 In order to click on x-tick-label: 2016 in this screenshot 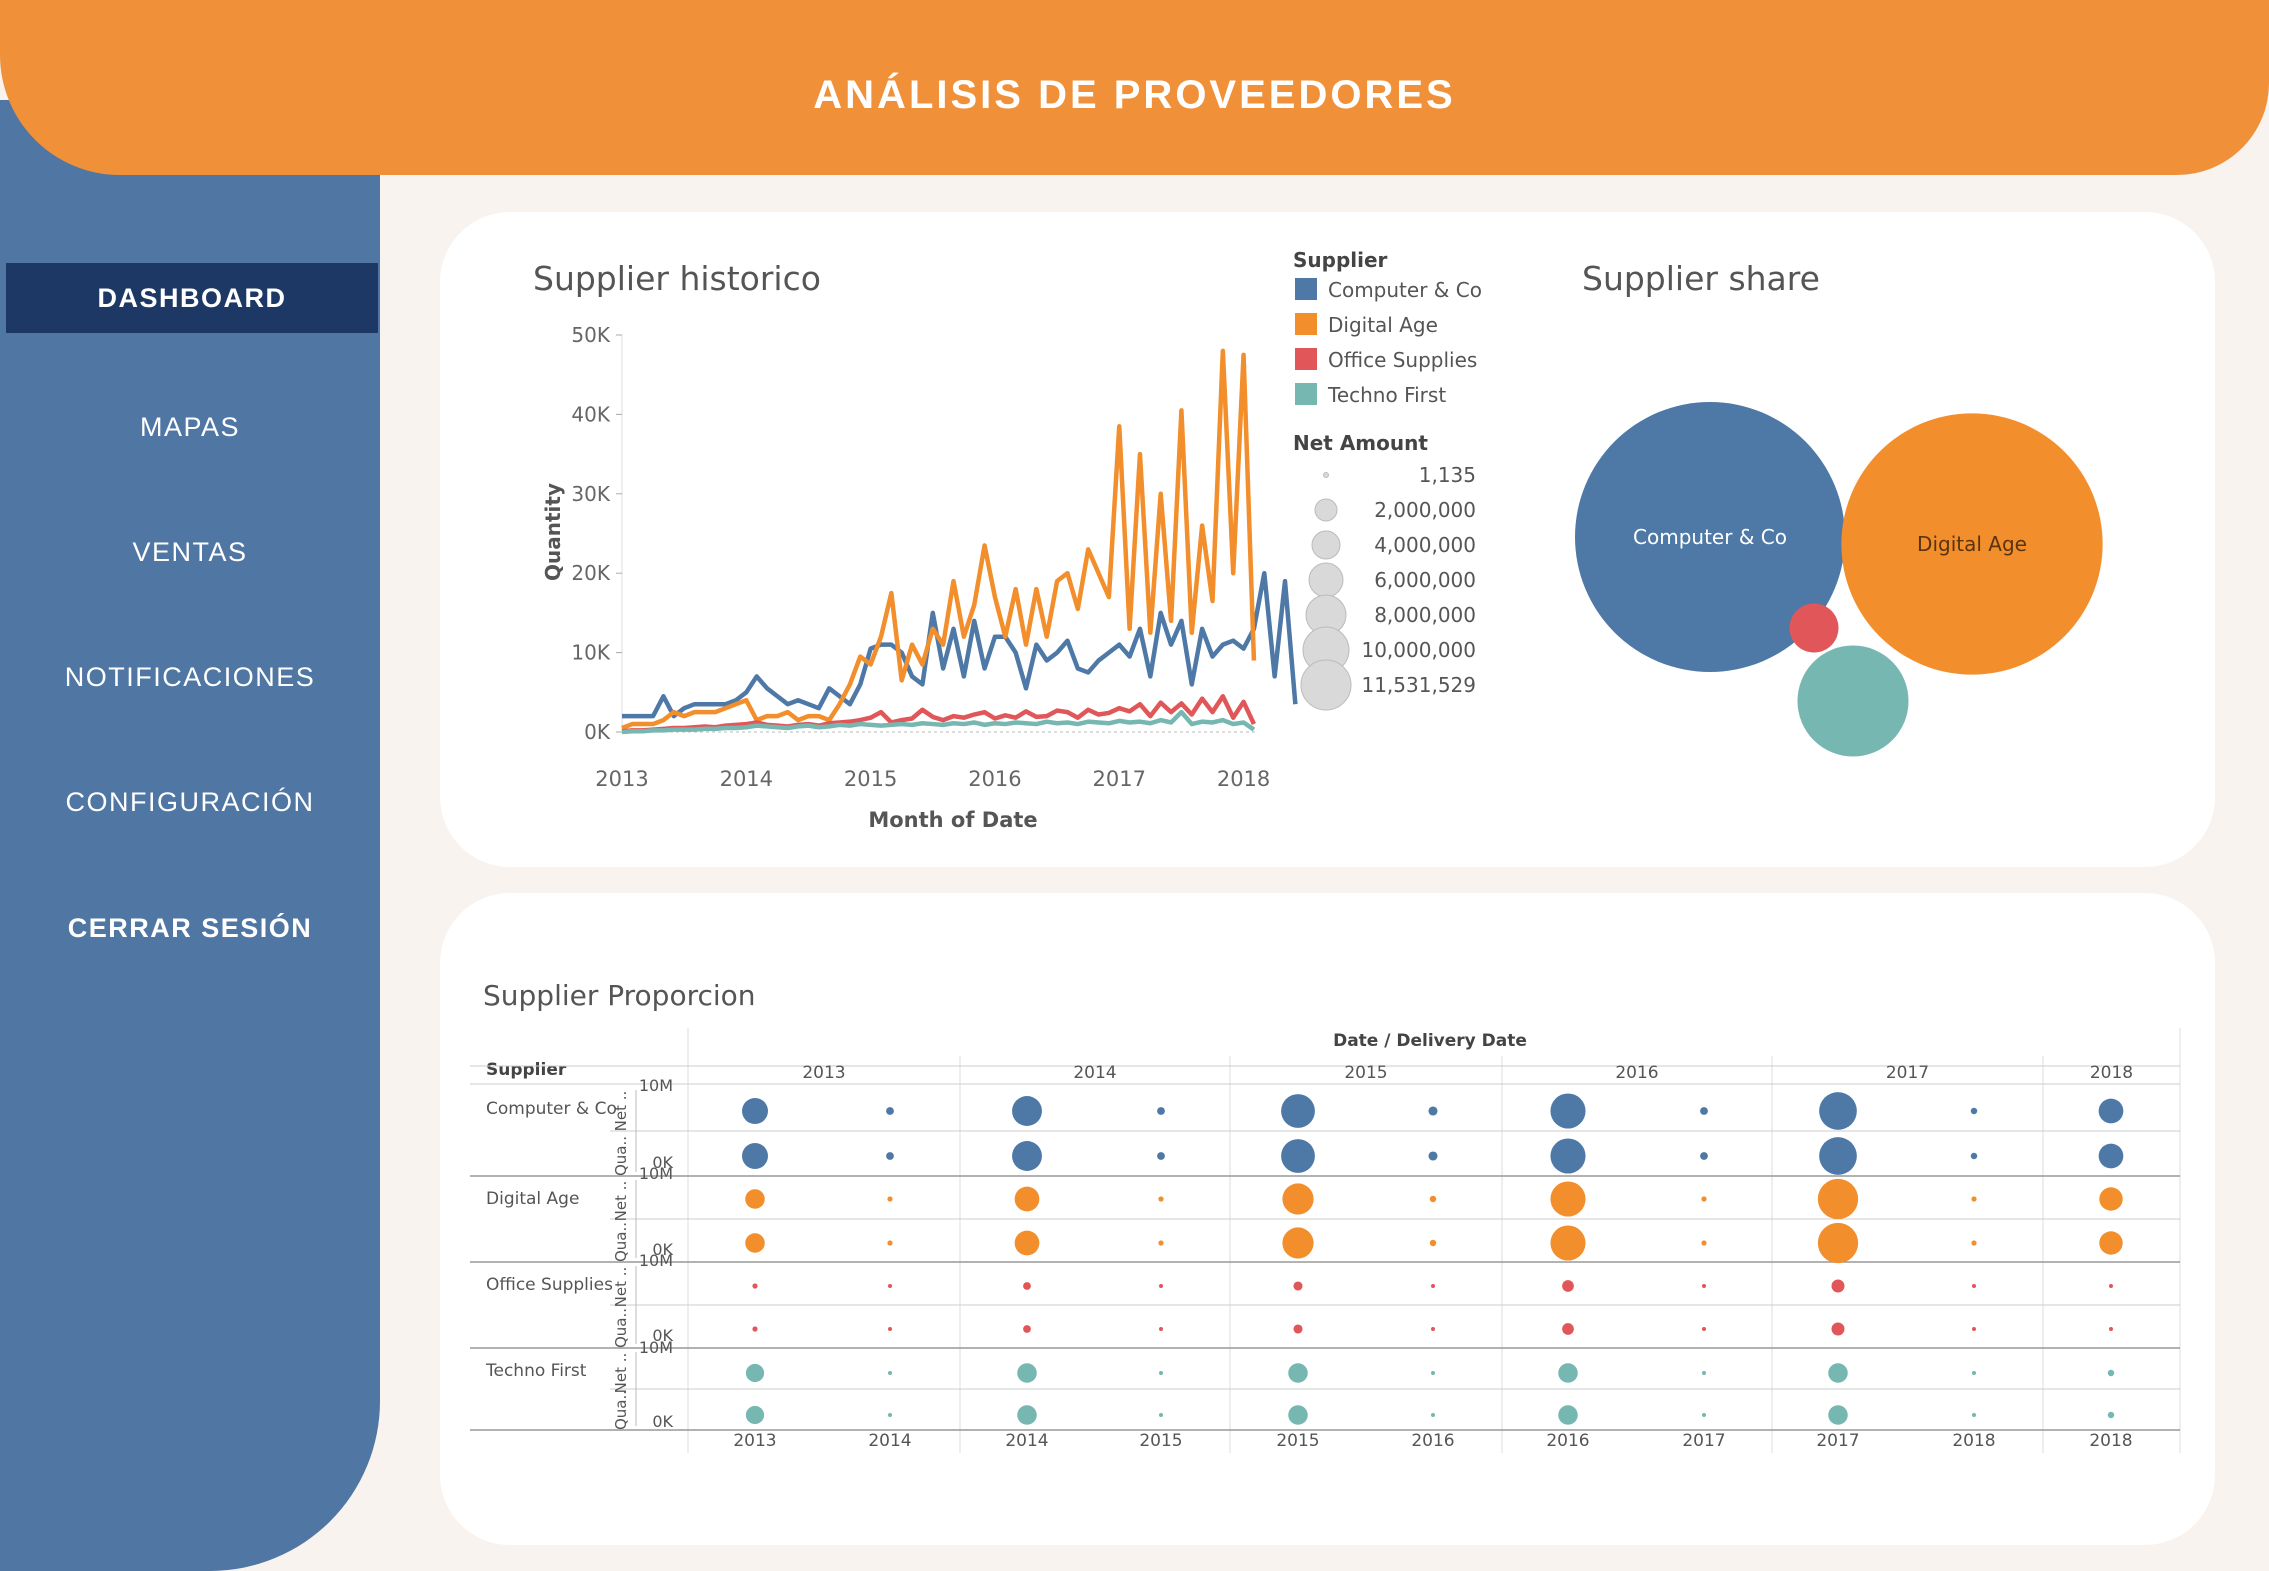, I will do `click(994, 779)`.